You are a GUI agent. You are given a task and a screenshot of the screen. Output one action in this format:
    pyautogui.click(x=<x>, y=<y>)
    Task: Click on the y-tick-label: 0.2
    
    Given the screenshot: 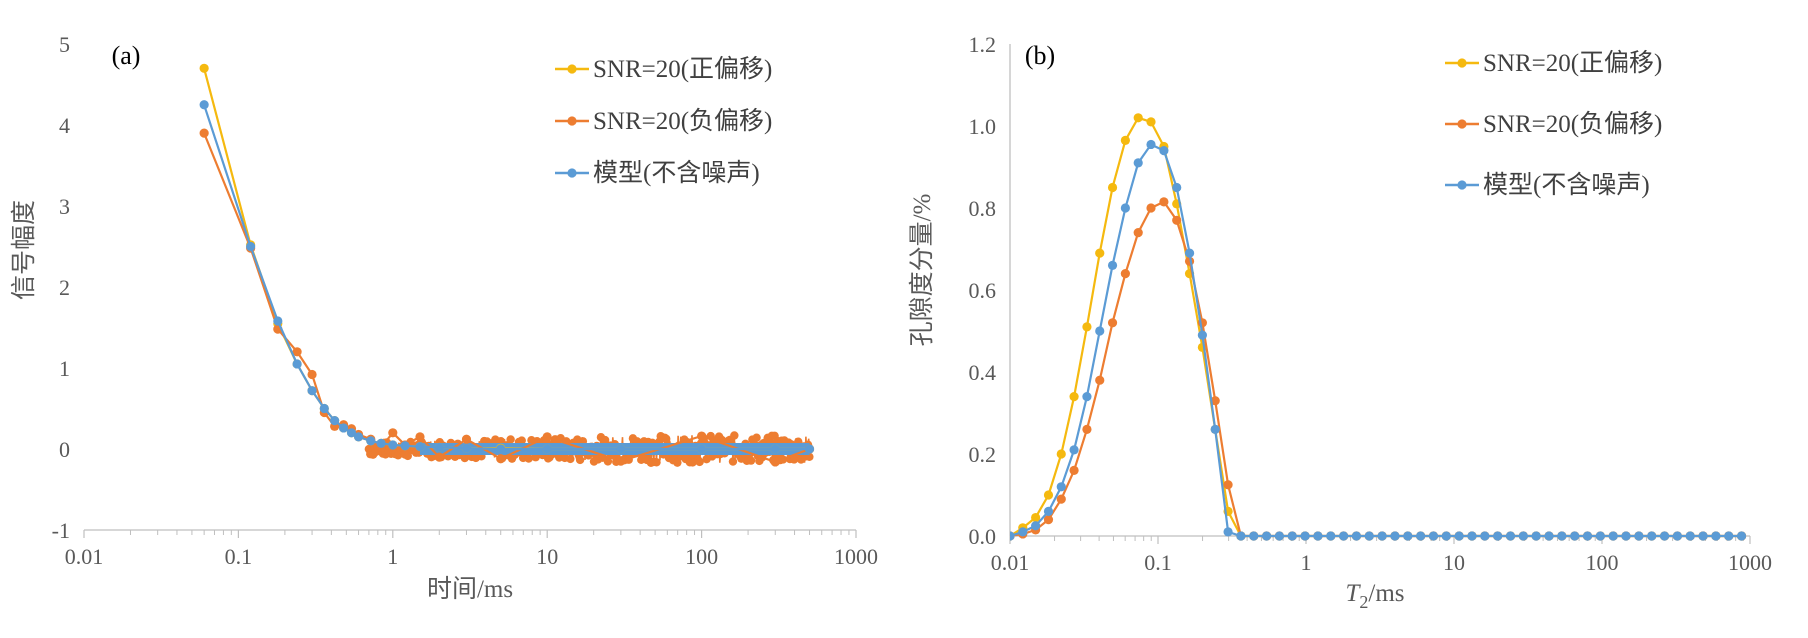 What is the action you would take?
    pyautogui.click(x=983, y=454)
    